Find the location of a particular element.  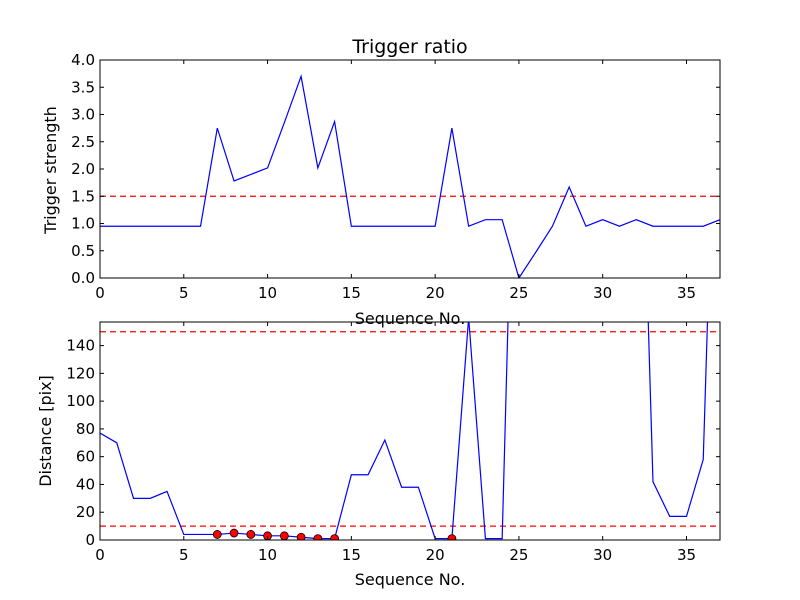

y-tick-label: 1.5 is located at coordinates (83, 196).